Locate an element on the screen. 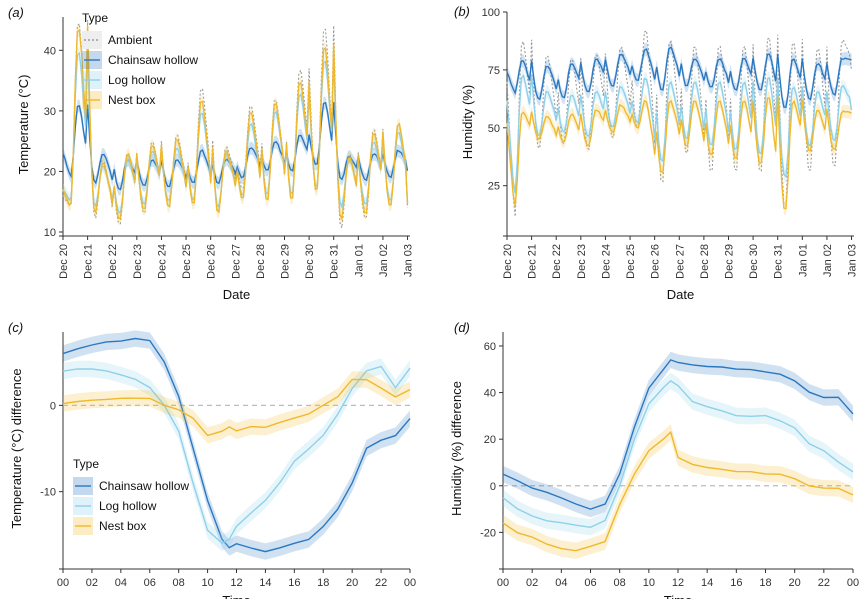  y-axis-title: Temperature (°C) is located at coordinates (23, 125).